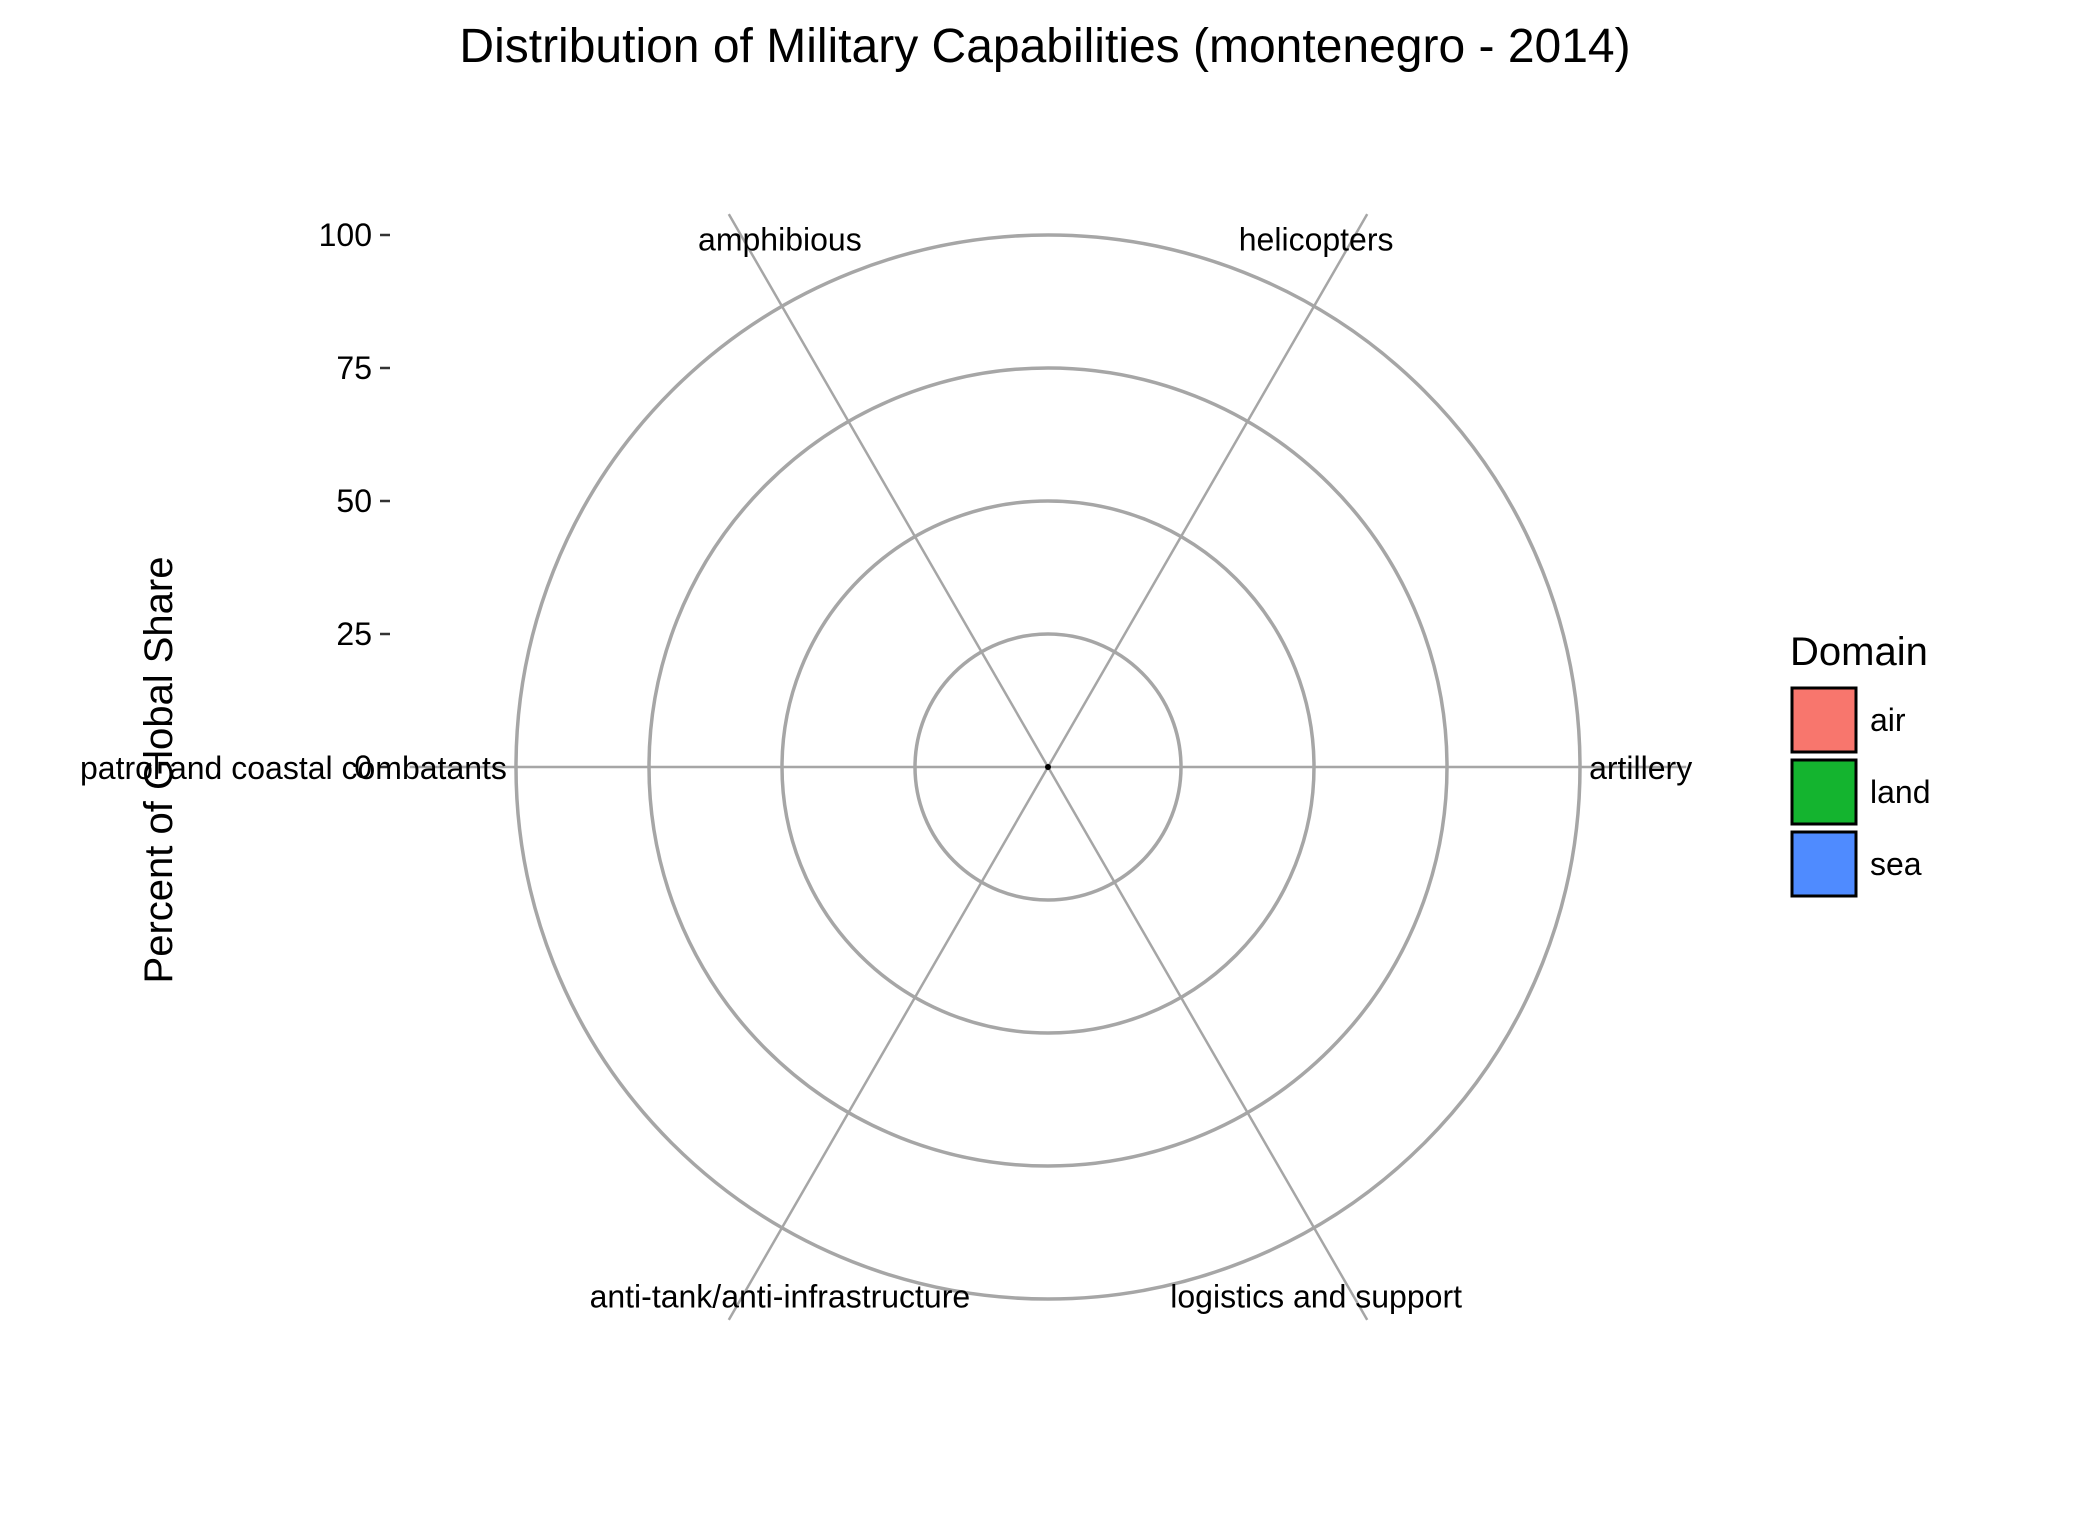  What do you see at coordinates (354, 634) in the screenshot?
I see `y-tick-label: 25` at bounding box center [354, 634].